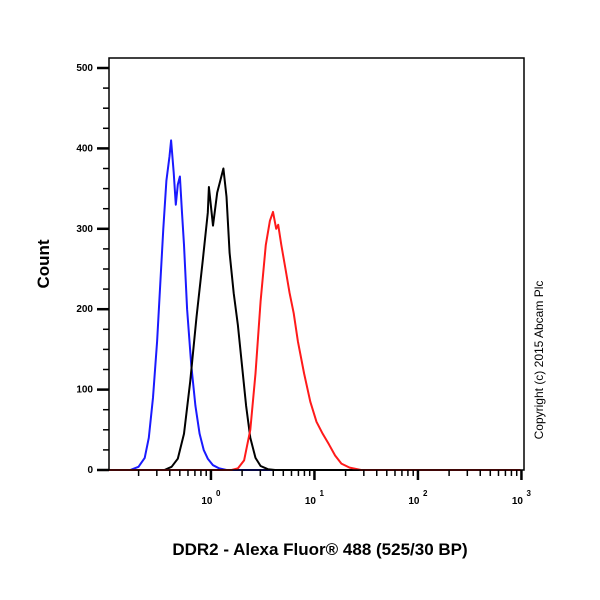 The image size is (600, 600). Describe the element at coordinates (319, 549) in the screenshot. I see `x-axis-title: DDR2 - Alexa Fluor® 488 (525/30 BP)` at that location.